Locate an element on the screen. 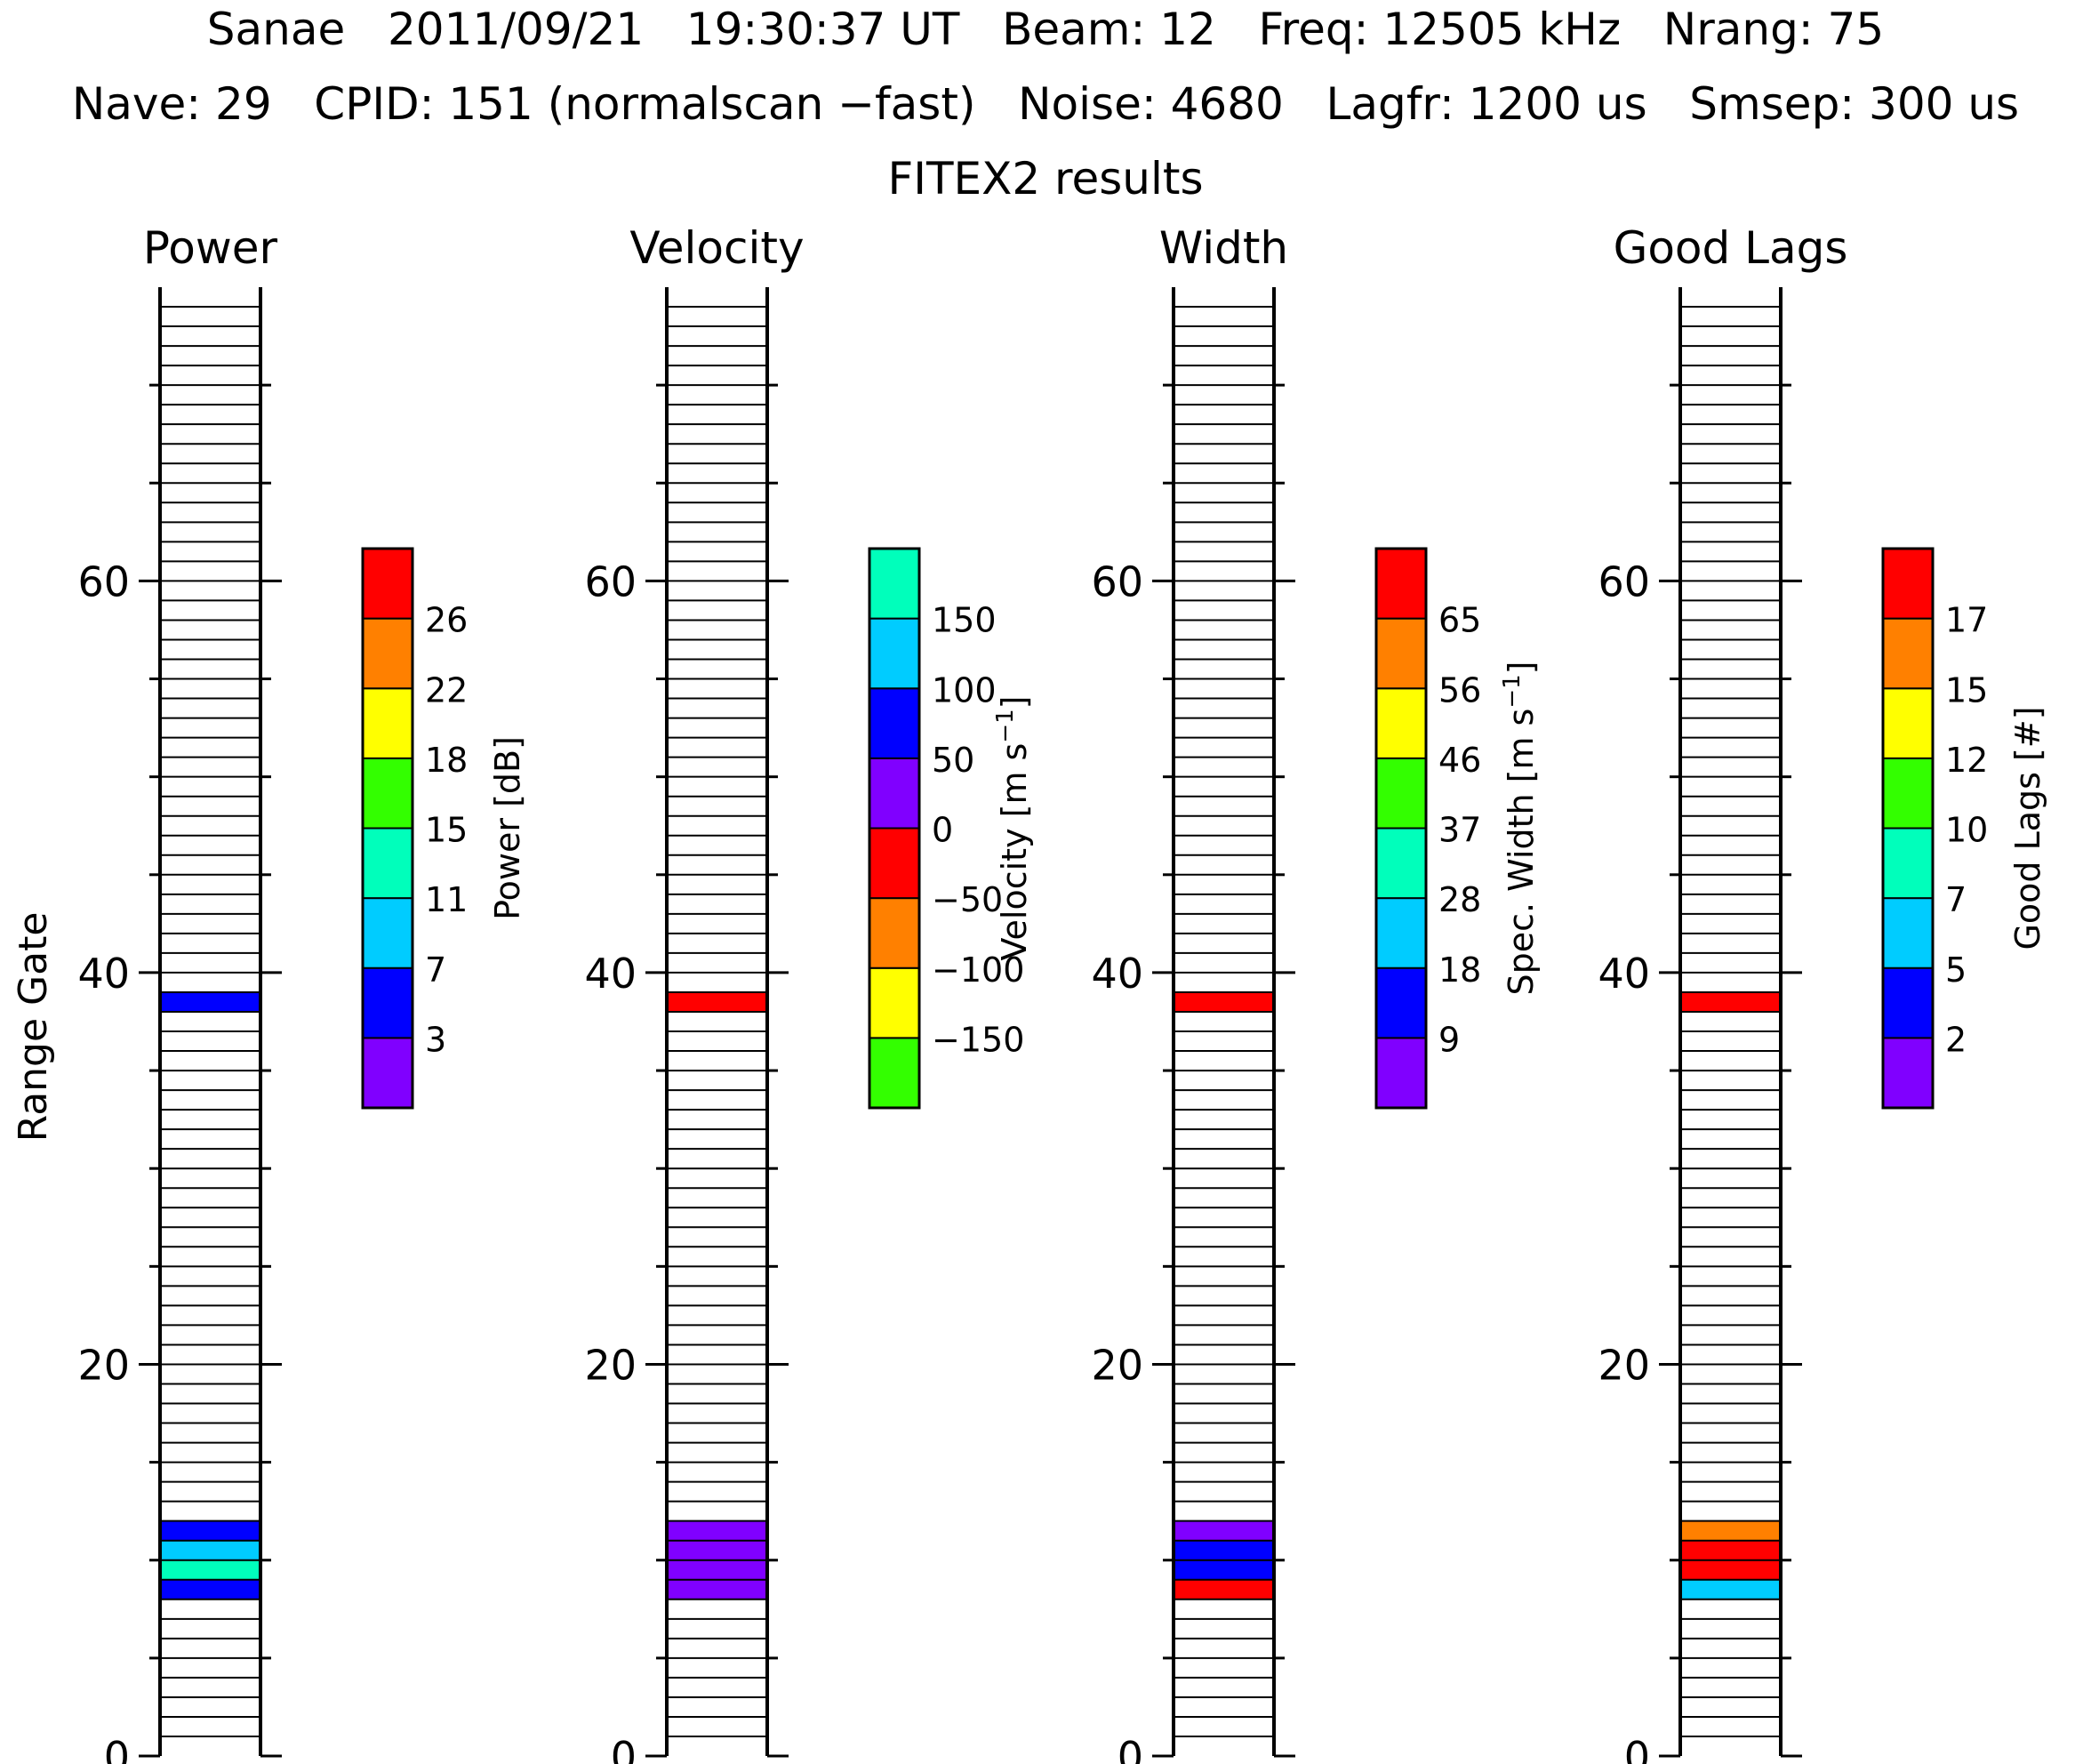 This screenshot has height=1764, width=2091. colorbar-tick-label: 2 is located at coordinates (1956, 1039).